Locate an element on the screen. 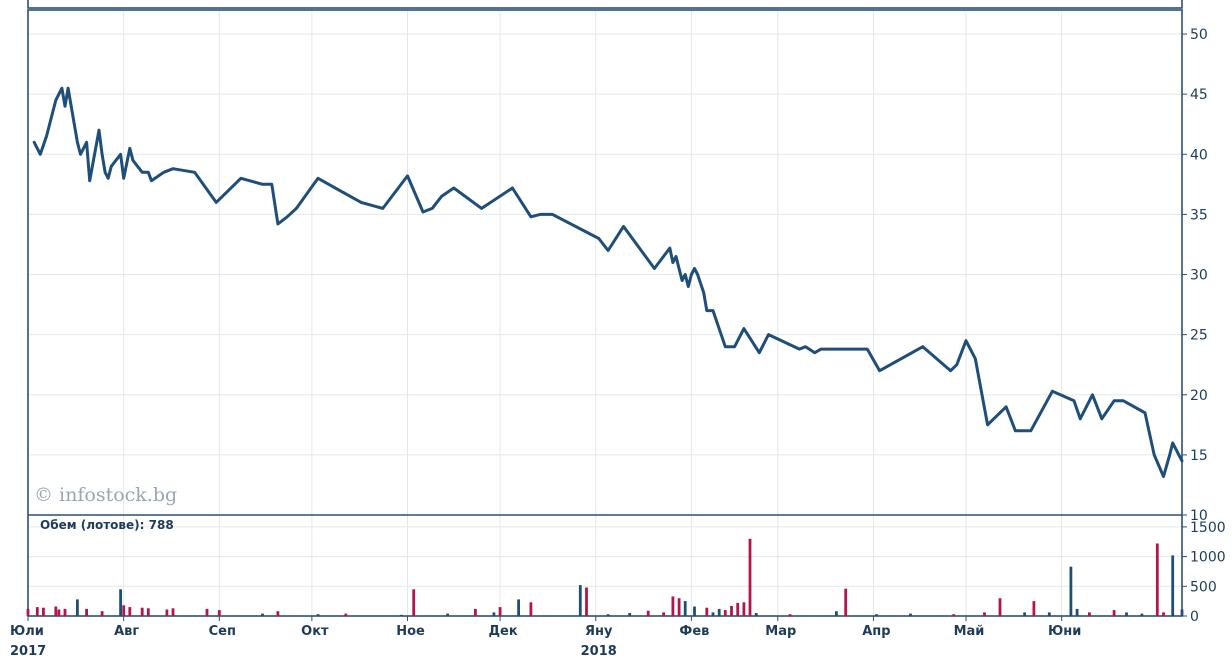 The height and width of the screenshot is (663, 1232). y-tick-label: 15 is located at coordinates (1199, 456).